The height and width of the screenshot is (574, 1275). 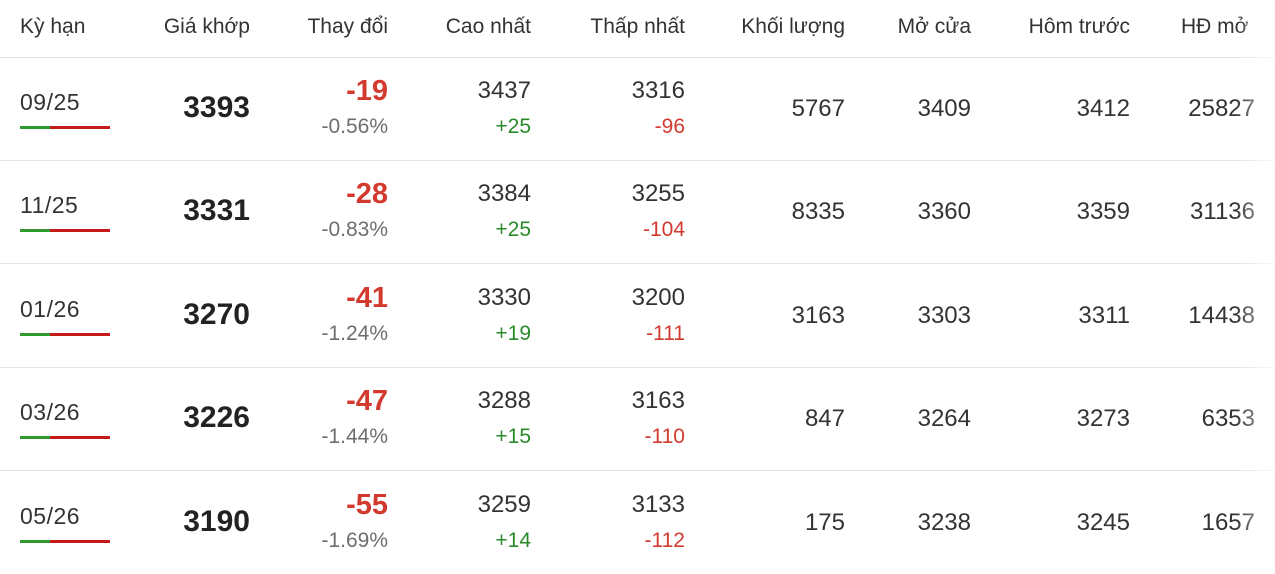 What do you see at coordinates (354, 436) in the screenshot?
I see `change-percent: -1.44%` at bounding box center [354, 436].